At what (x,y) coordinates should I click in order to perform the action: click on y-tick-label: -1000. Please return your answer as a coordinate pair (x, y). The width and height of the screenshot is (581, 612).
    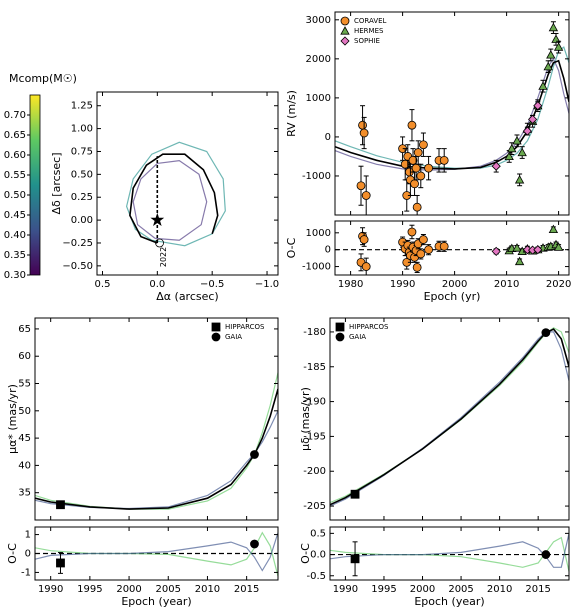
    Looking at the image, I should click on (316, 176).